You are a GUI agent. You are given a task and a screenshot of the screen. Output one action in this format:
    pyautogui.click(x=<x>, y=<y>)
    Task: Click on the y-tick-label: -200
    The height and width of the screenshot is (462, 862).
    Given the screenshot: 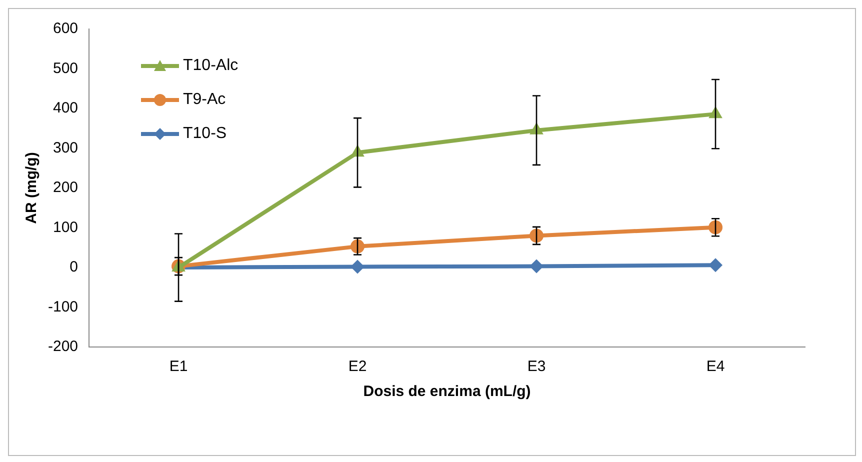 What is the action you would take?
    pyautogui.click(x=63, y=347)
    